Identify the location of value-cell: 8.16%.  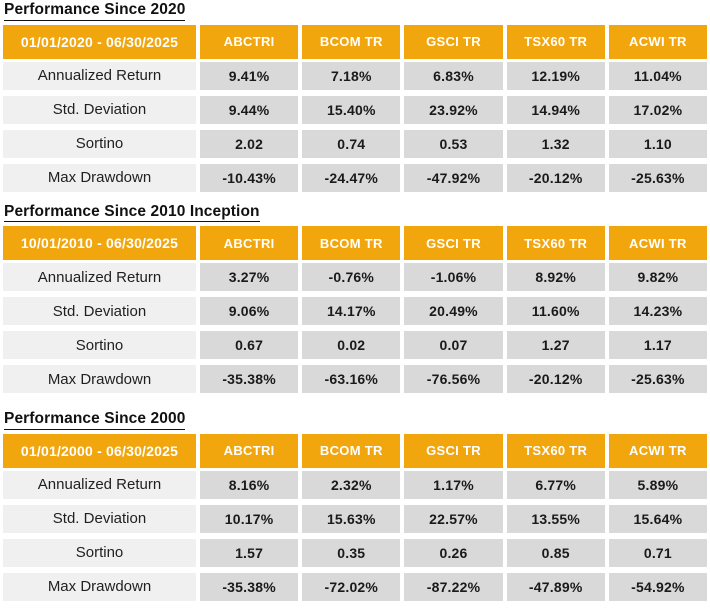
(249, 484).